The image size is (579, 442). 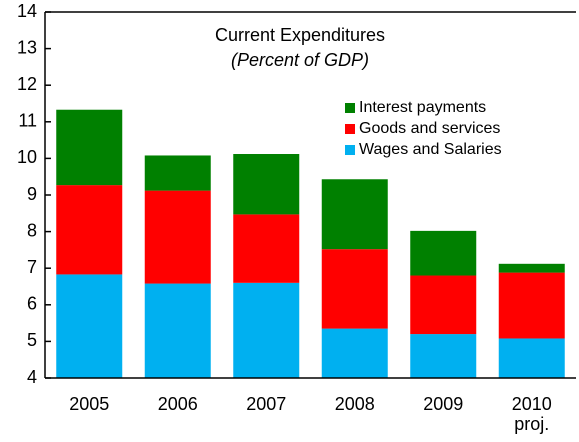 I want to click on y-tick-label: 5, so click(x=32, y=340).